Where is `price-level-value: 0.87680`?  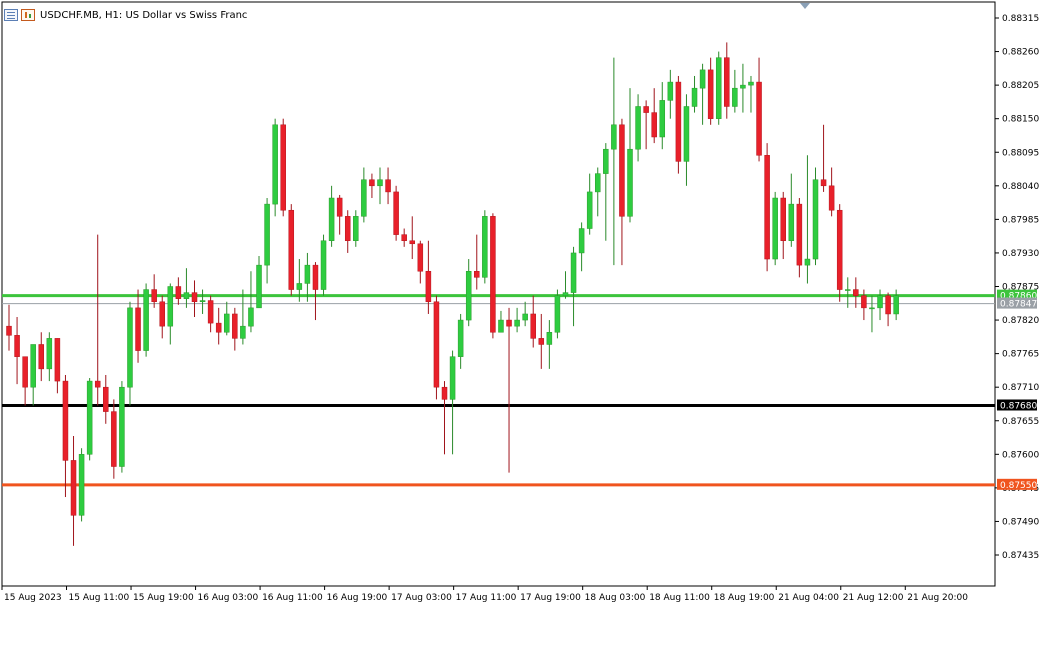 price-level-value: 0.87680 is located at coordinates (1018, 406).